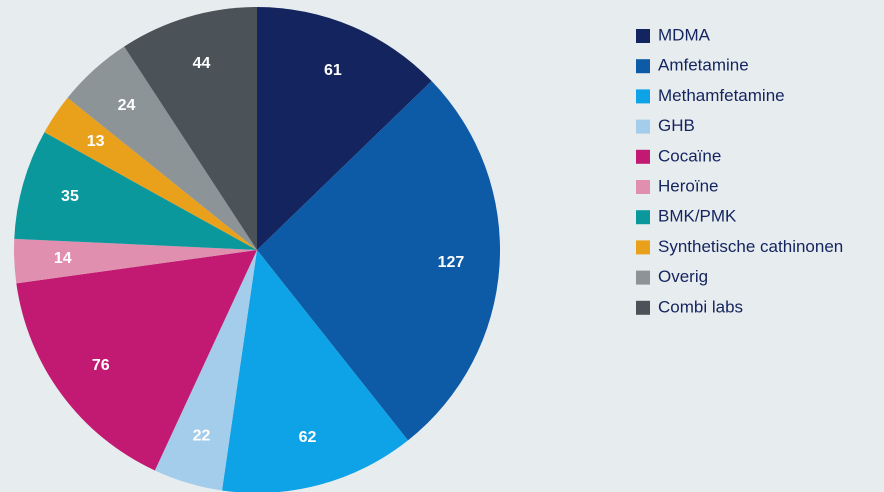 Image resolution: width=884 pixels, height=492 pixels. What do you see at coordinates (688, 185) in the screenshot?
I see `legend-label: Heroïne` at bounding box center [688, 185].